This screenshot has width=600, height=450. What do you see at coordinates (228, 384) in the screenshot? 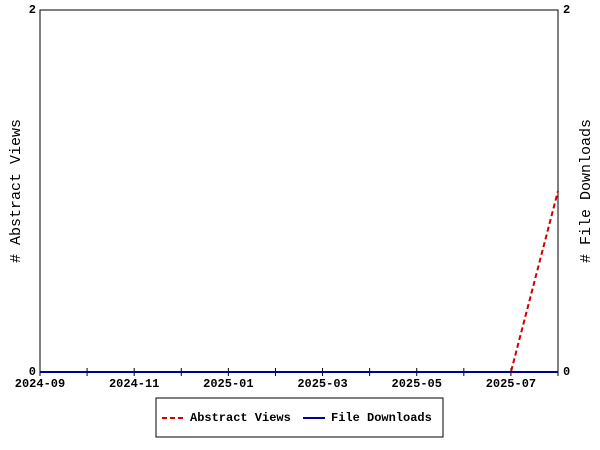
I see `x-tick-label: 2025-01` at bounding box center [228, 384].